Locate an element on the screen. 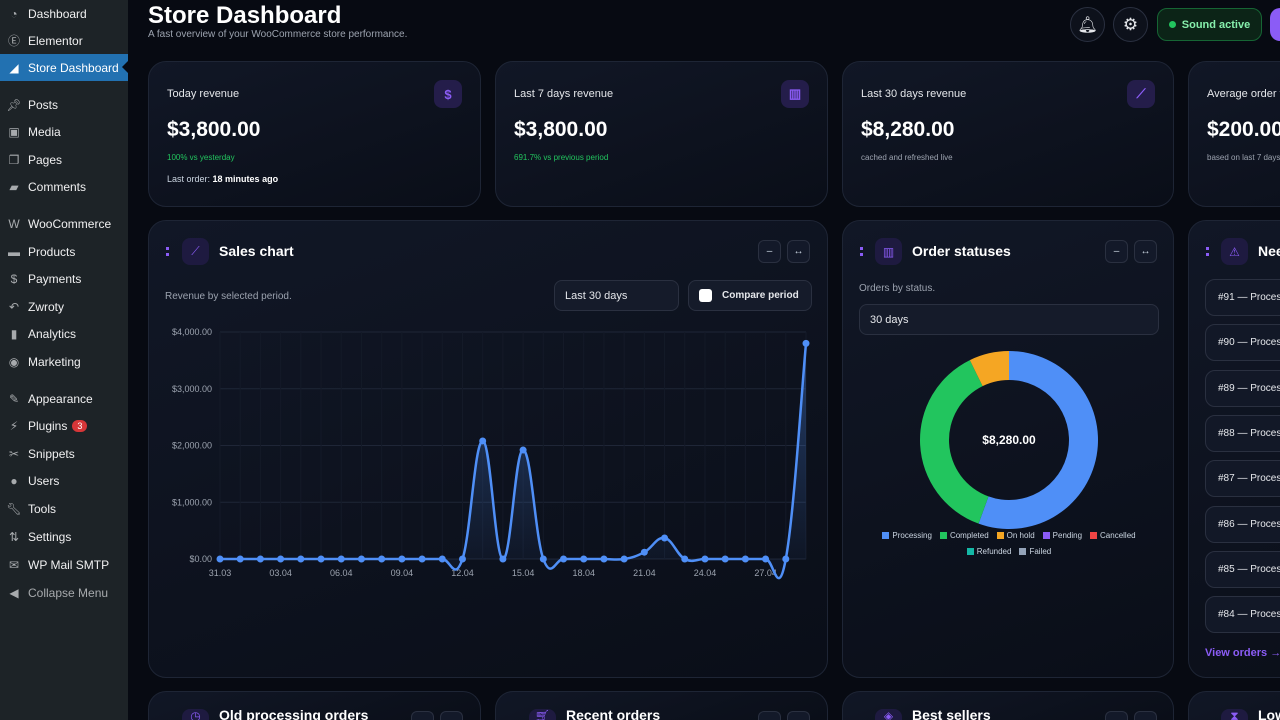 The width and height of the screenshot is (1280, 720). legend-item: Pending is located at coordinates (1062, 535).